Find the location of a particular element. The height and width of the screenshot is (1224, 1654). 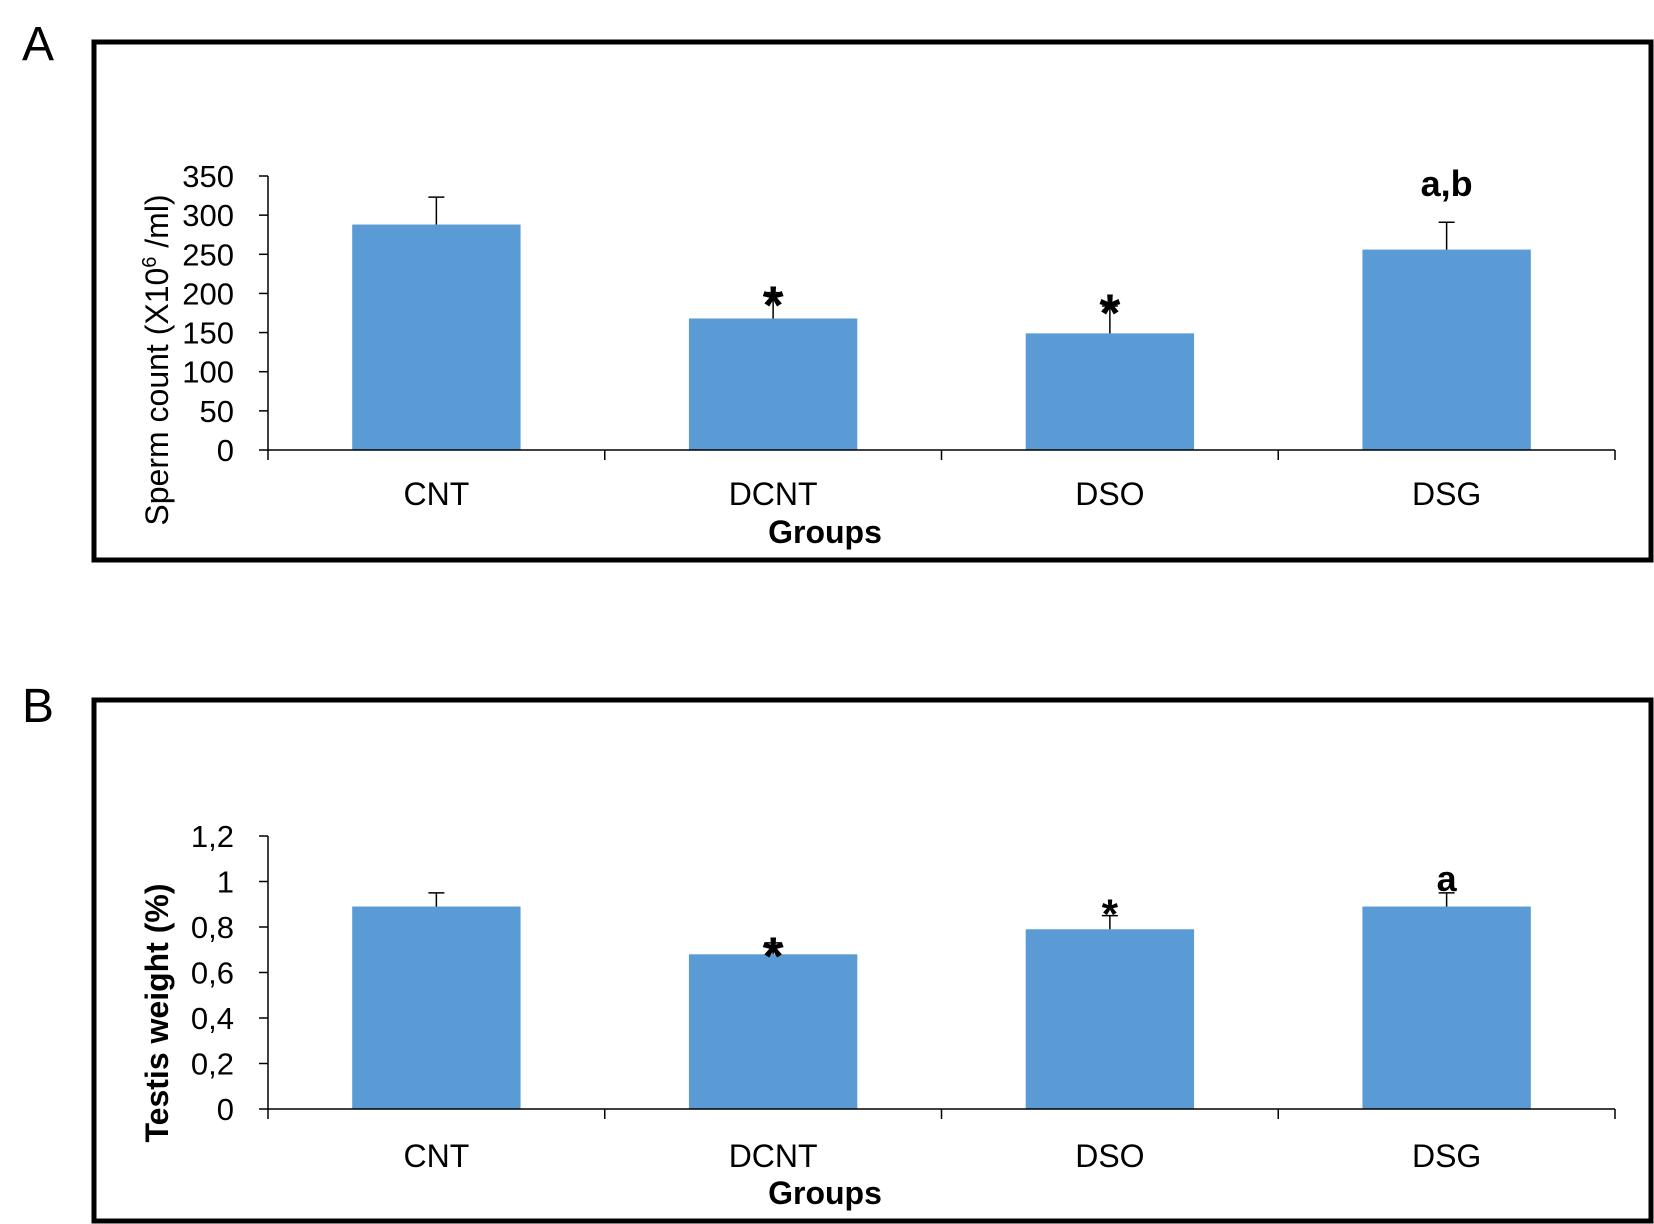

panel-b-ytick-label: 0,2 is located at coordinates (212, 1064).